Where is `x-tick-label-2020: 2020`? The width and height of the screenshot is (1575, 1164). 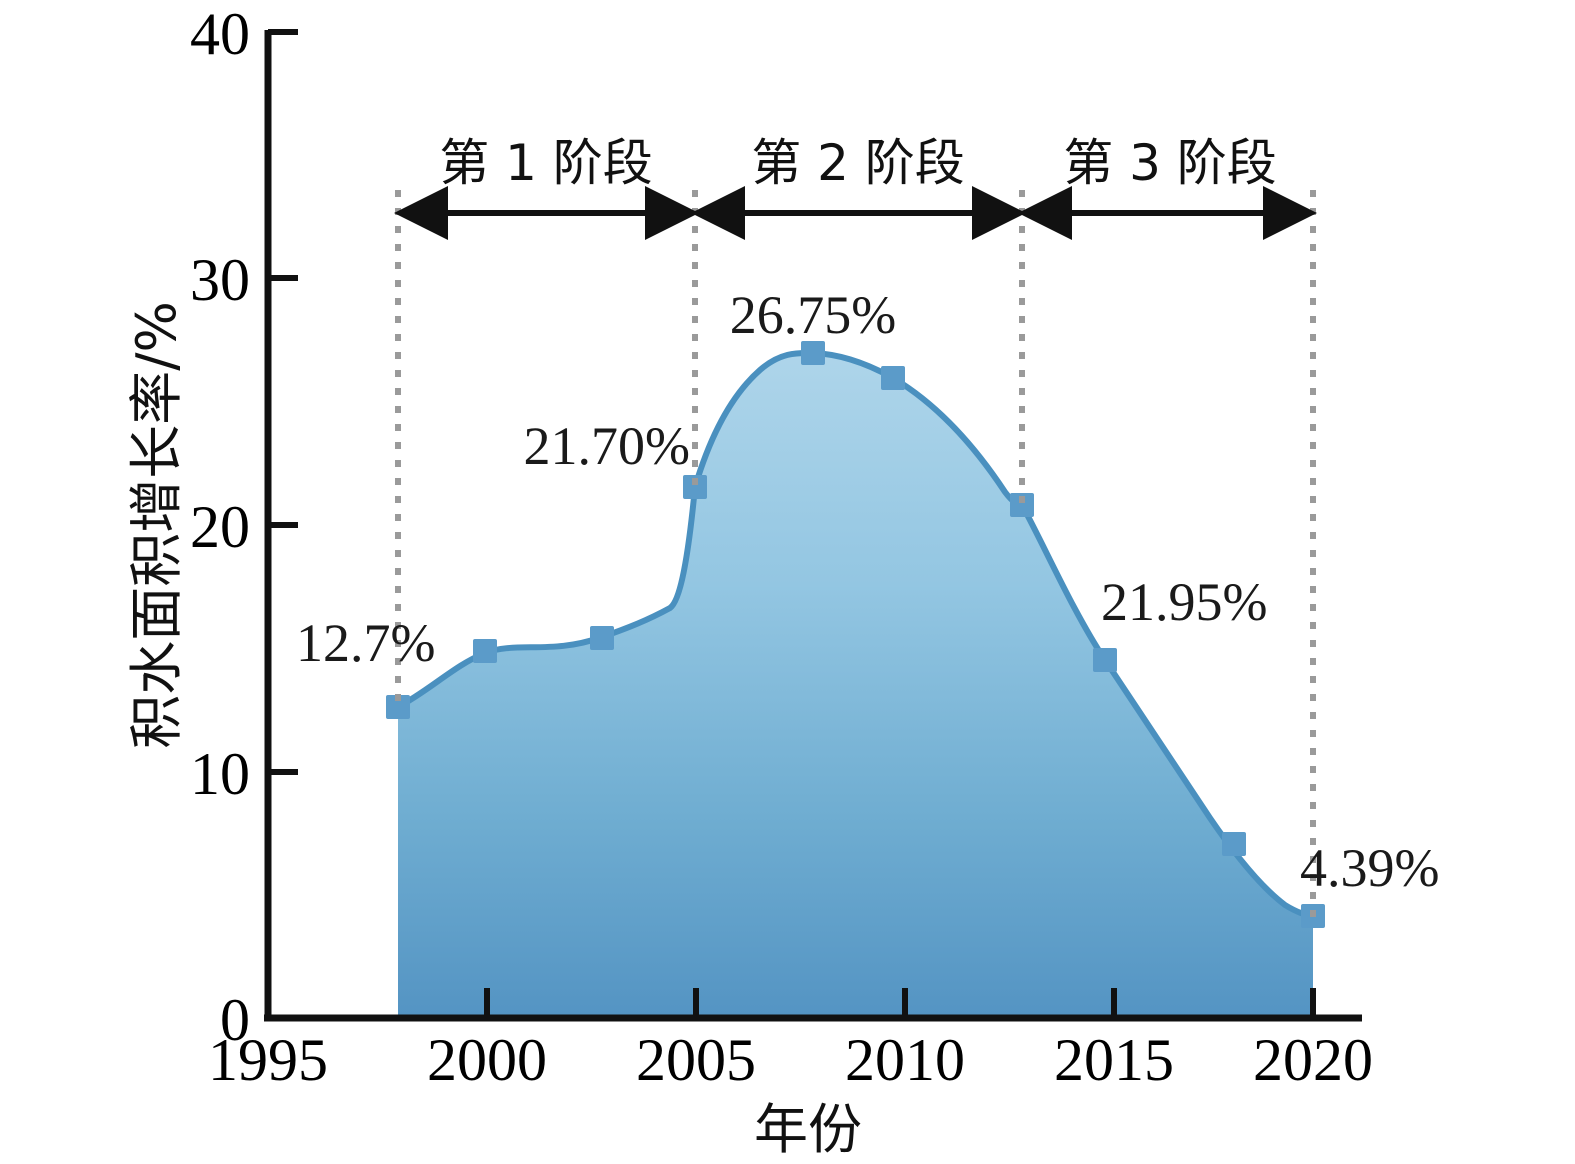
x-tick-label-2020: 2020 is located at coordinates (1313, 1060).